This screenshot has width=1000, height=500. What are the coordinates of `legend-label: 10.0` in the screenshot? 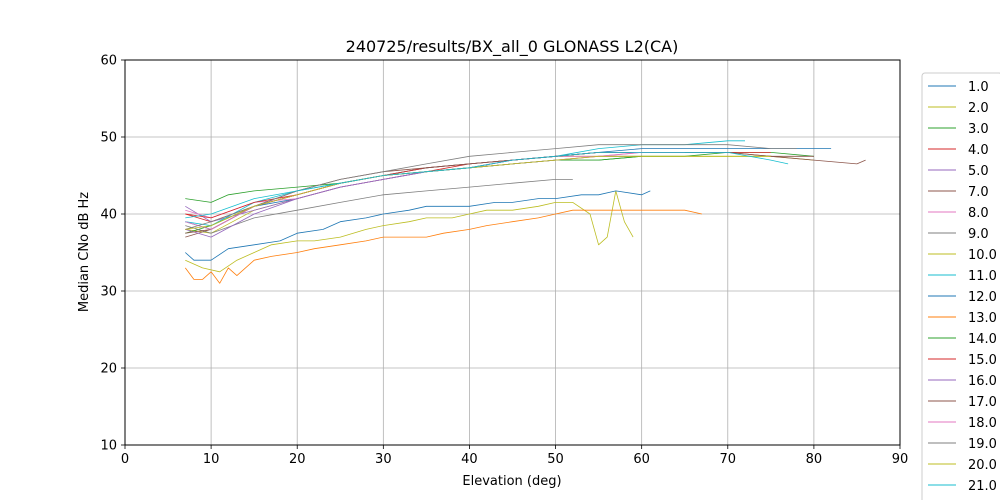 It's located at (982, 255).